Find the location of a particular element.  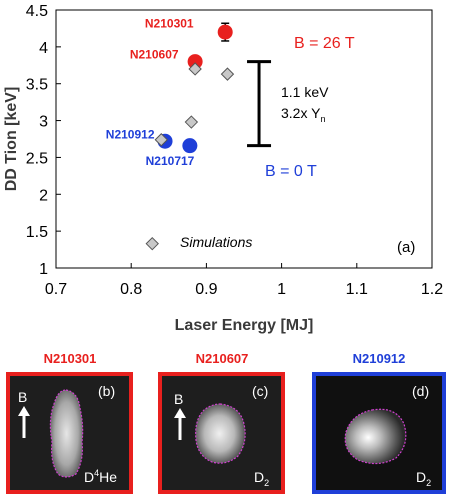

y-tick-label: 4.5 is located at coordinates (37, 11).